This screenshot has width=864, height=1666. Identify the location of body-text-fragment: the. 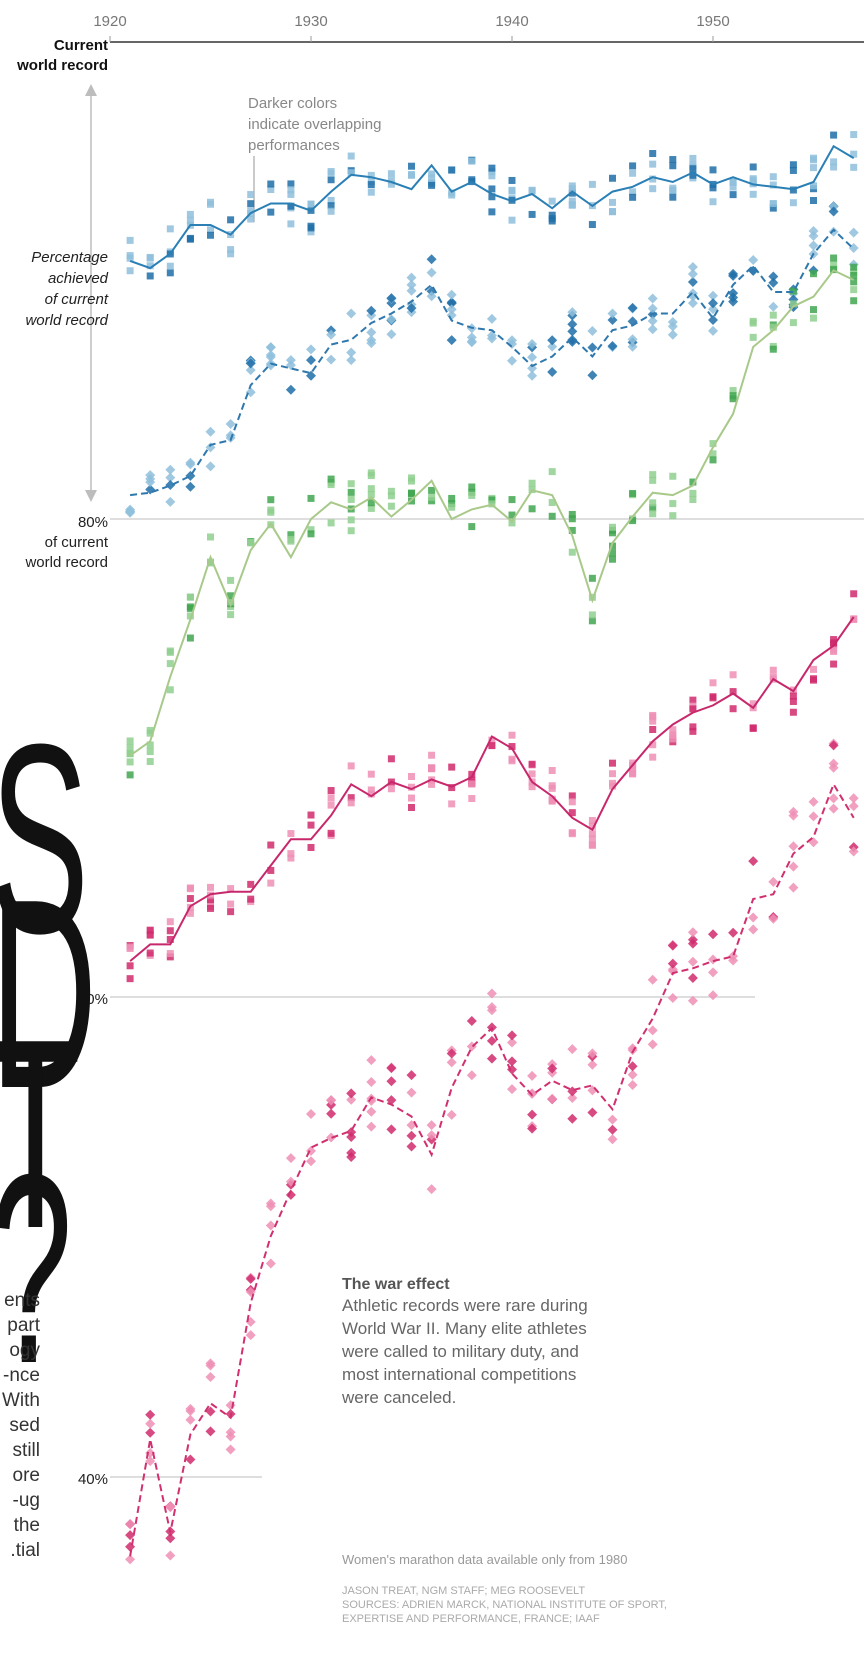
(26, 1525).